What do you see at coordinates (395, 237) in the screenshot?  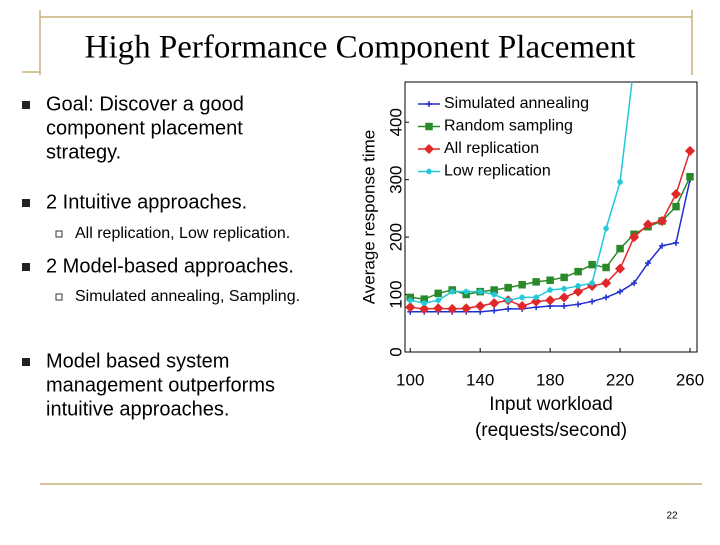 I see `y-tick-label: 200` at bounding box center [395, 237].